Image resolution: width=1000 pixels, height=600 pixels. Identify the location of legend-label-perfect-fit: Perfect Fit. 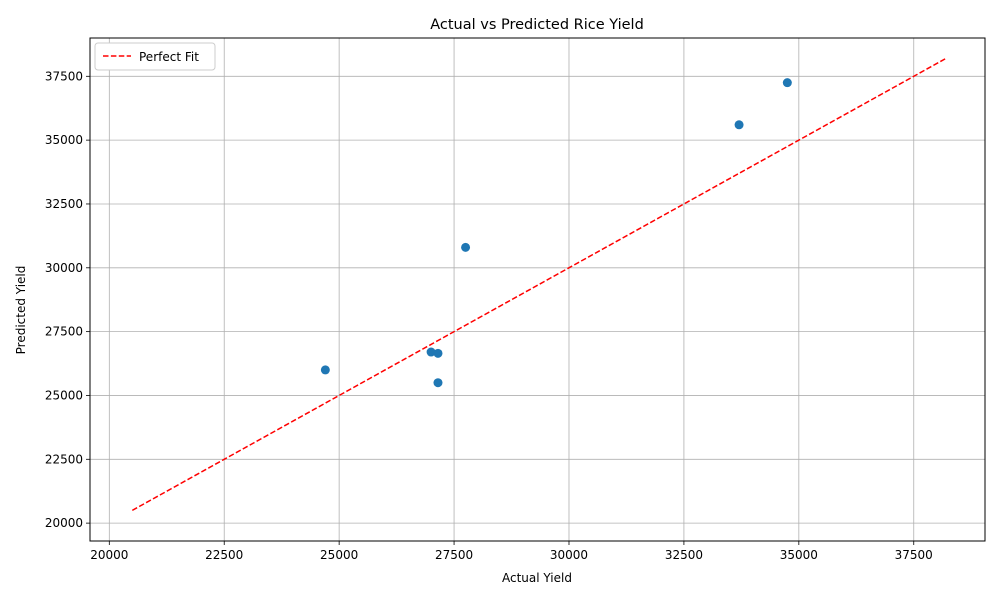
(169, 57).